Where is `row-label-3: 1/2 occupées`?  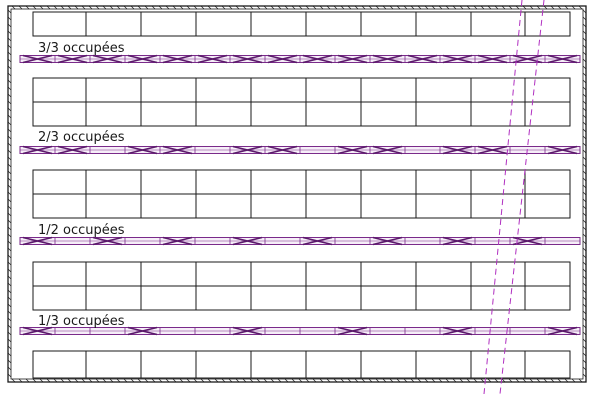
row-label-3: 1/2 occupées is located at coordinates (81, 230).